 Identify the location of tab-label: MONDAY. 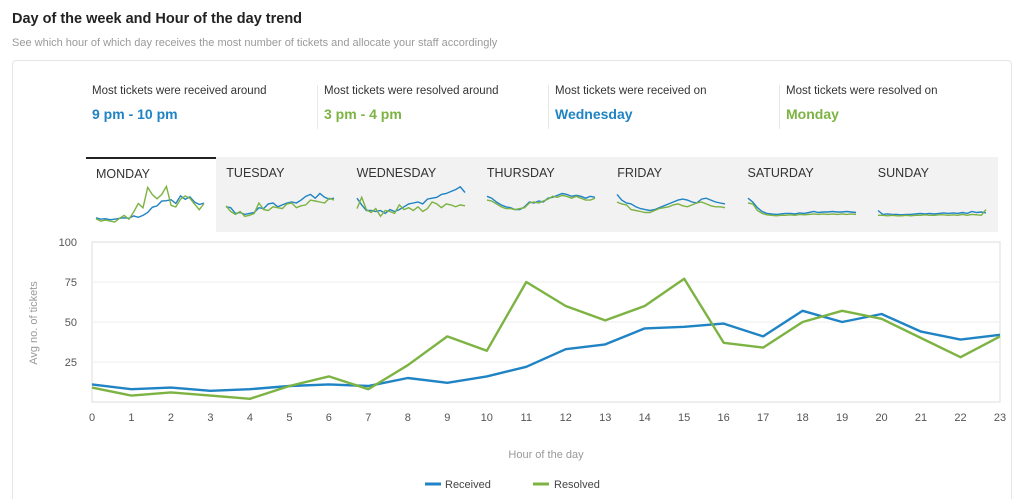
(123, 174).